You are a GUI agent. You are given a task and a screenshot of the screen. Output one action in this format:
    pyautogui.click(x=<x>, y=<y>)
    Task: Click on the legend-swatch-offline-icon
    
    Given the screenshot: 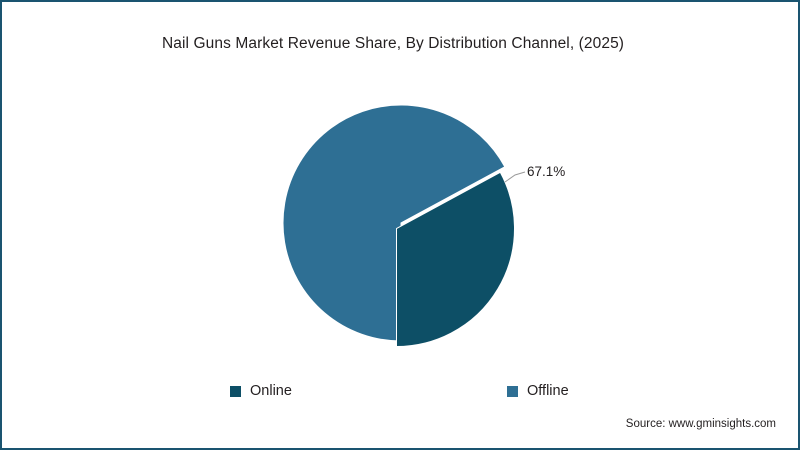 What is the action you would take?
    pyautogui.click(x=512, y=391)
    